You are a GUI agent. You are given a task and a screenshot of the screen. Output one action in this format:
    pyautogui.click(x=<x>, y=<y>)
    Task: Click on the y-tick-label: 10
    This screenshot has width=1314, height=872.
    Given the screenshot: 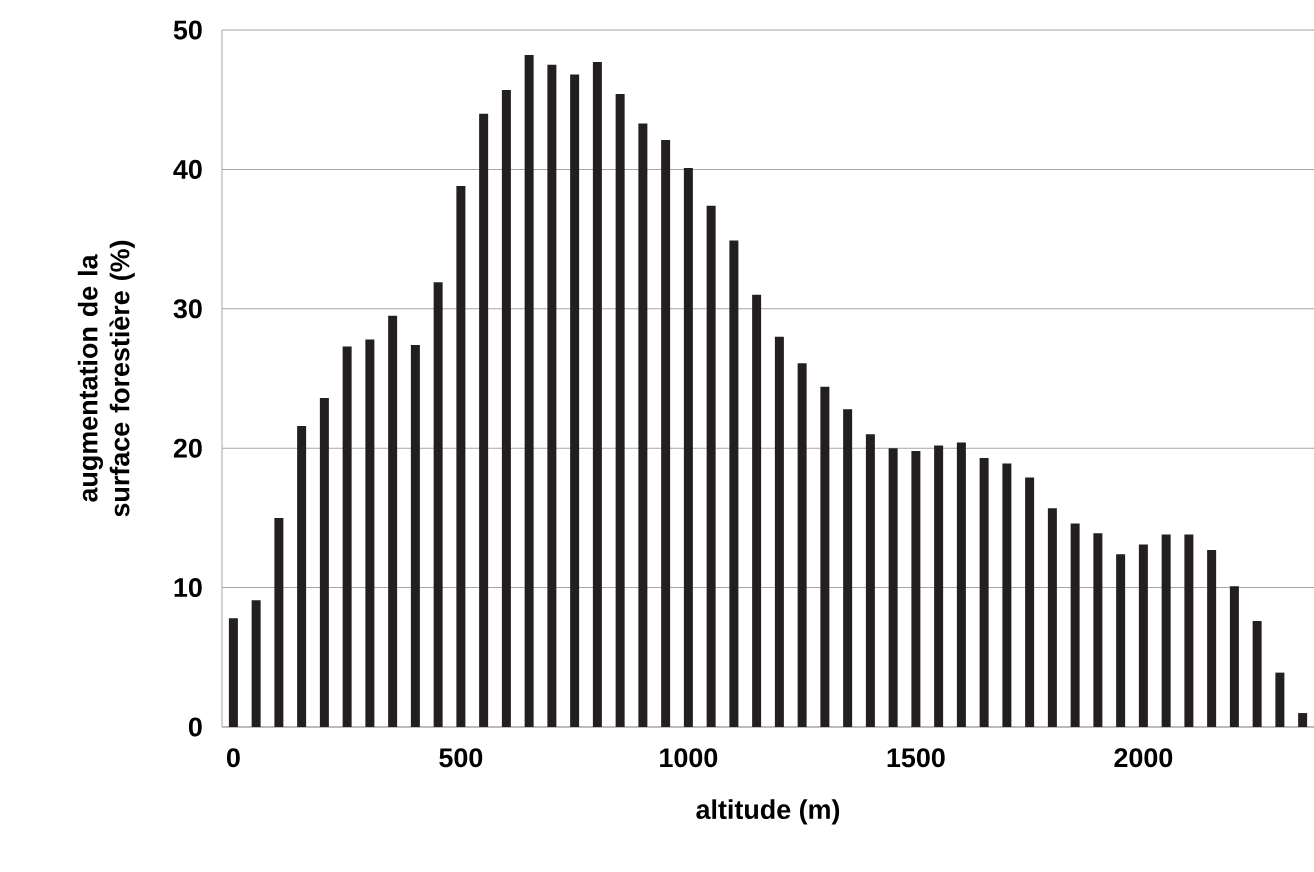 What is the action you would take?
    pyautogui.click(x=188, y=588)
    